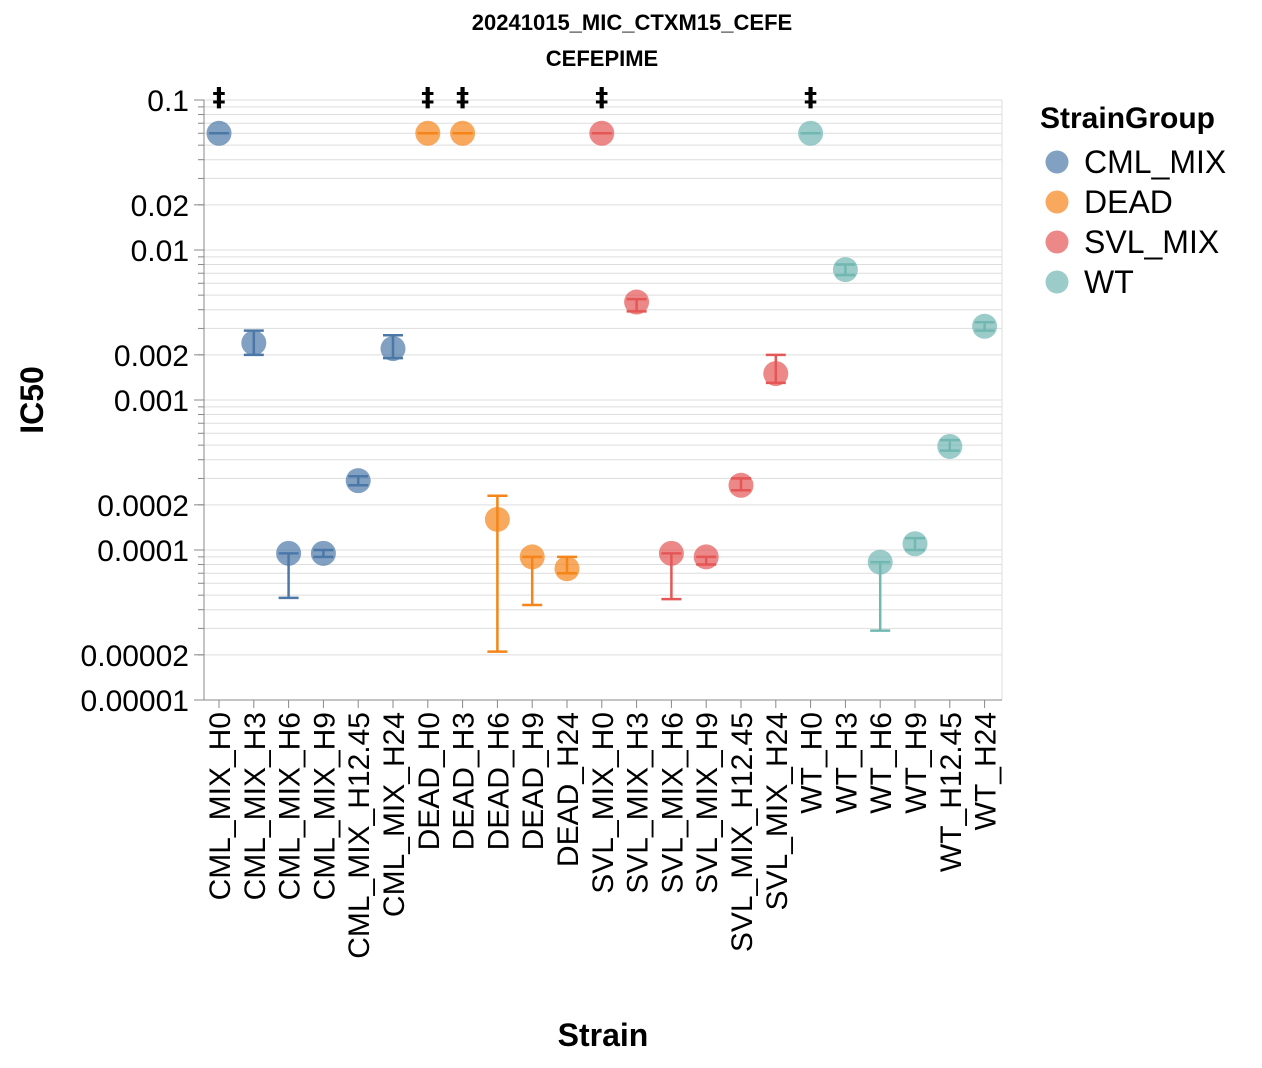 The image size is (1262, 1068). I want to click on x-tick-label: CML_MIX_H6, so click(290, 806).